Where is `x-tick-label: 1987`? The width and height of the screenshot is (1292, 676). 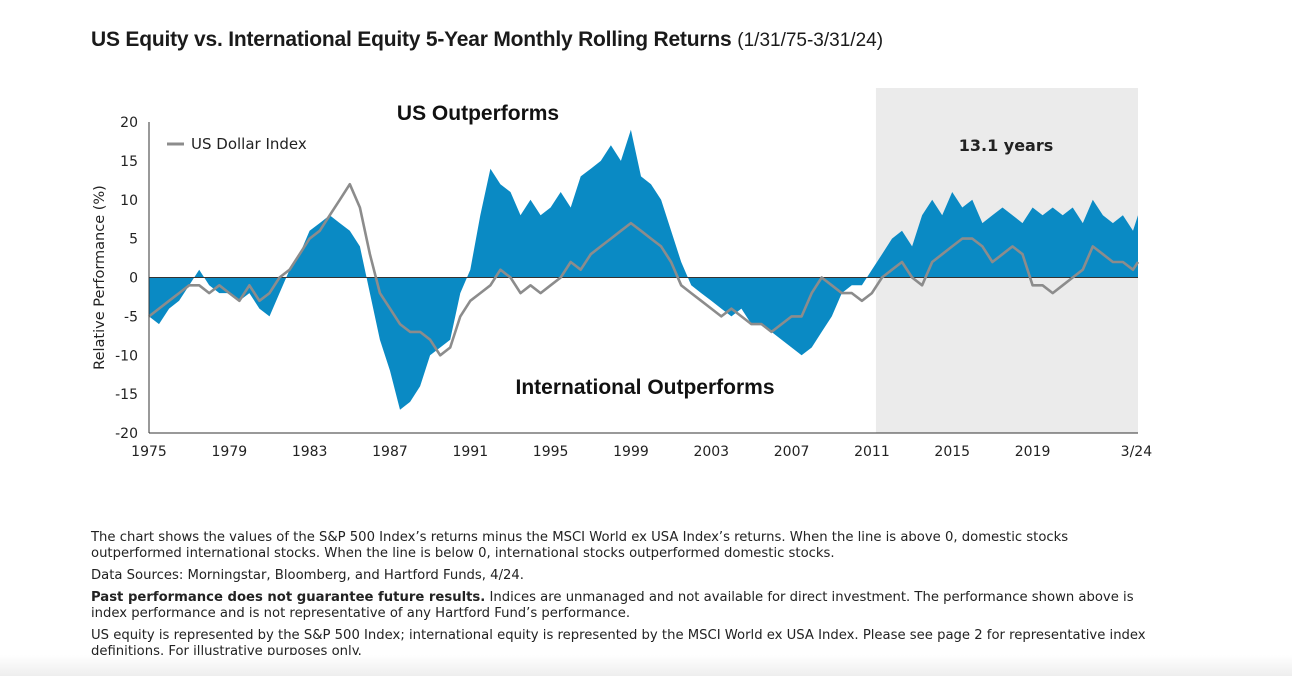 x-tick-label: 1987 is located at coordinates (390, 452).